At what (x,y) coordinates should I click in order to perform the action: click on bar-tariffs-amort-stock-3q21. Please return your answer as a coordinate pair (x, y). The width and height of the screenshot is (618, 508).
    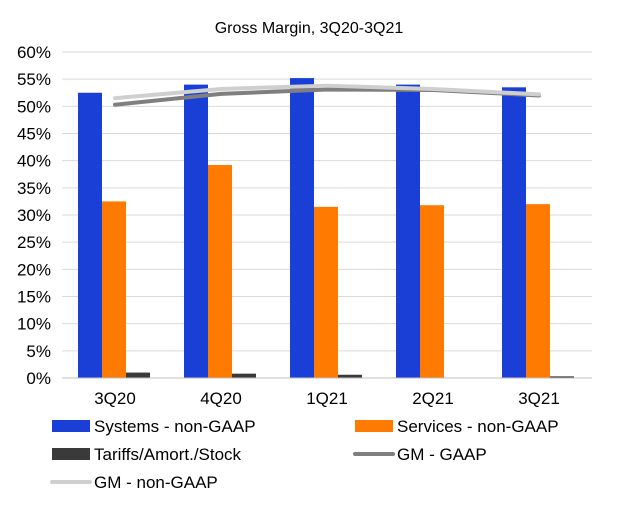
    Looking at the image, I should click on (562, 377).